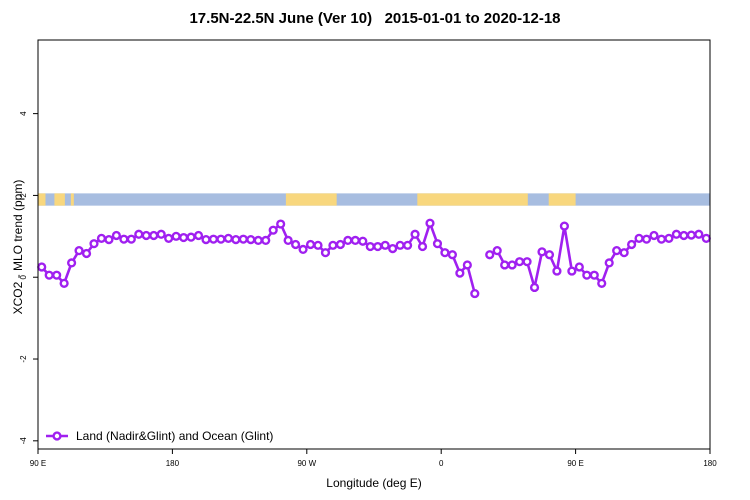 The height and width of the screenshot is (500, 750). Describe the element at coordinates (23, 195) in the screenshot. I see `y-tick-label: 2` at that location.